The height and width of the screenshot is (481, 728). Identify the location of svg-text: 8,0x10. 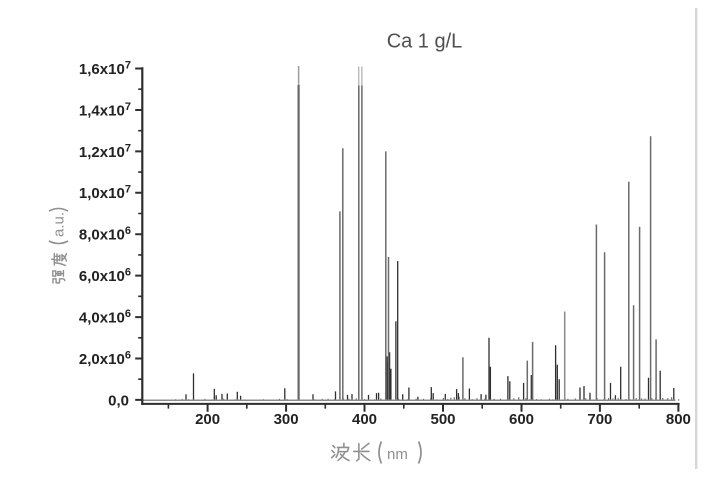
(102, 235).